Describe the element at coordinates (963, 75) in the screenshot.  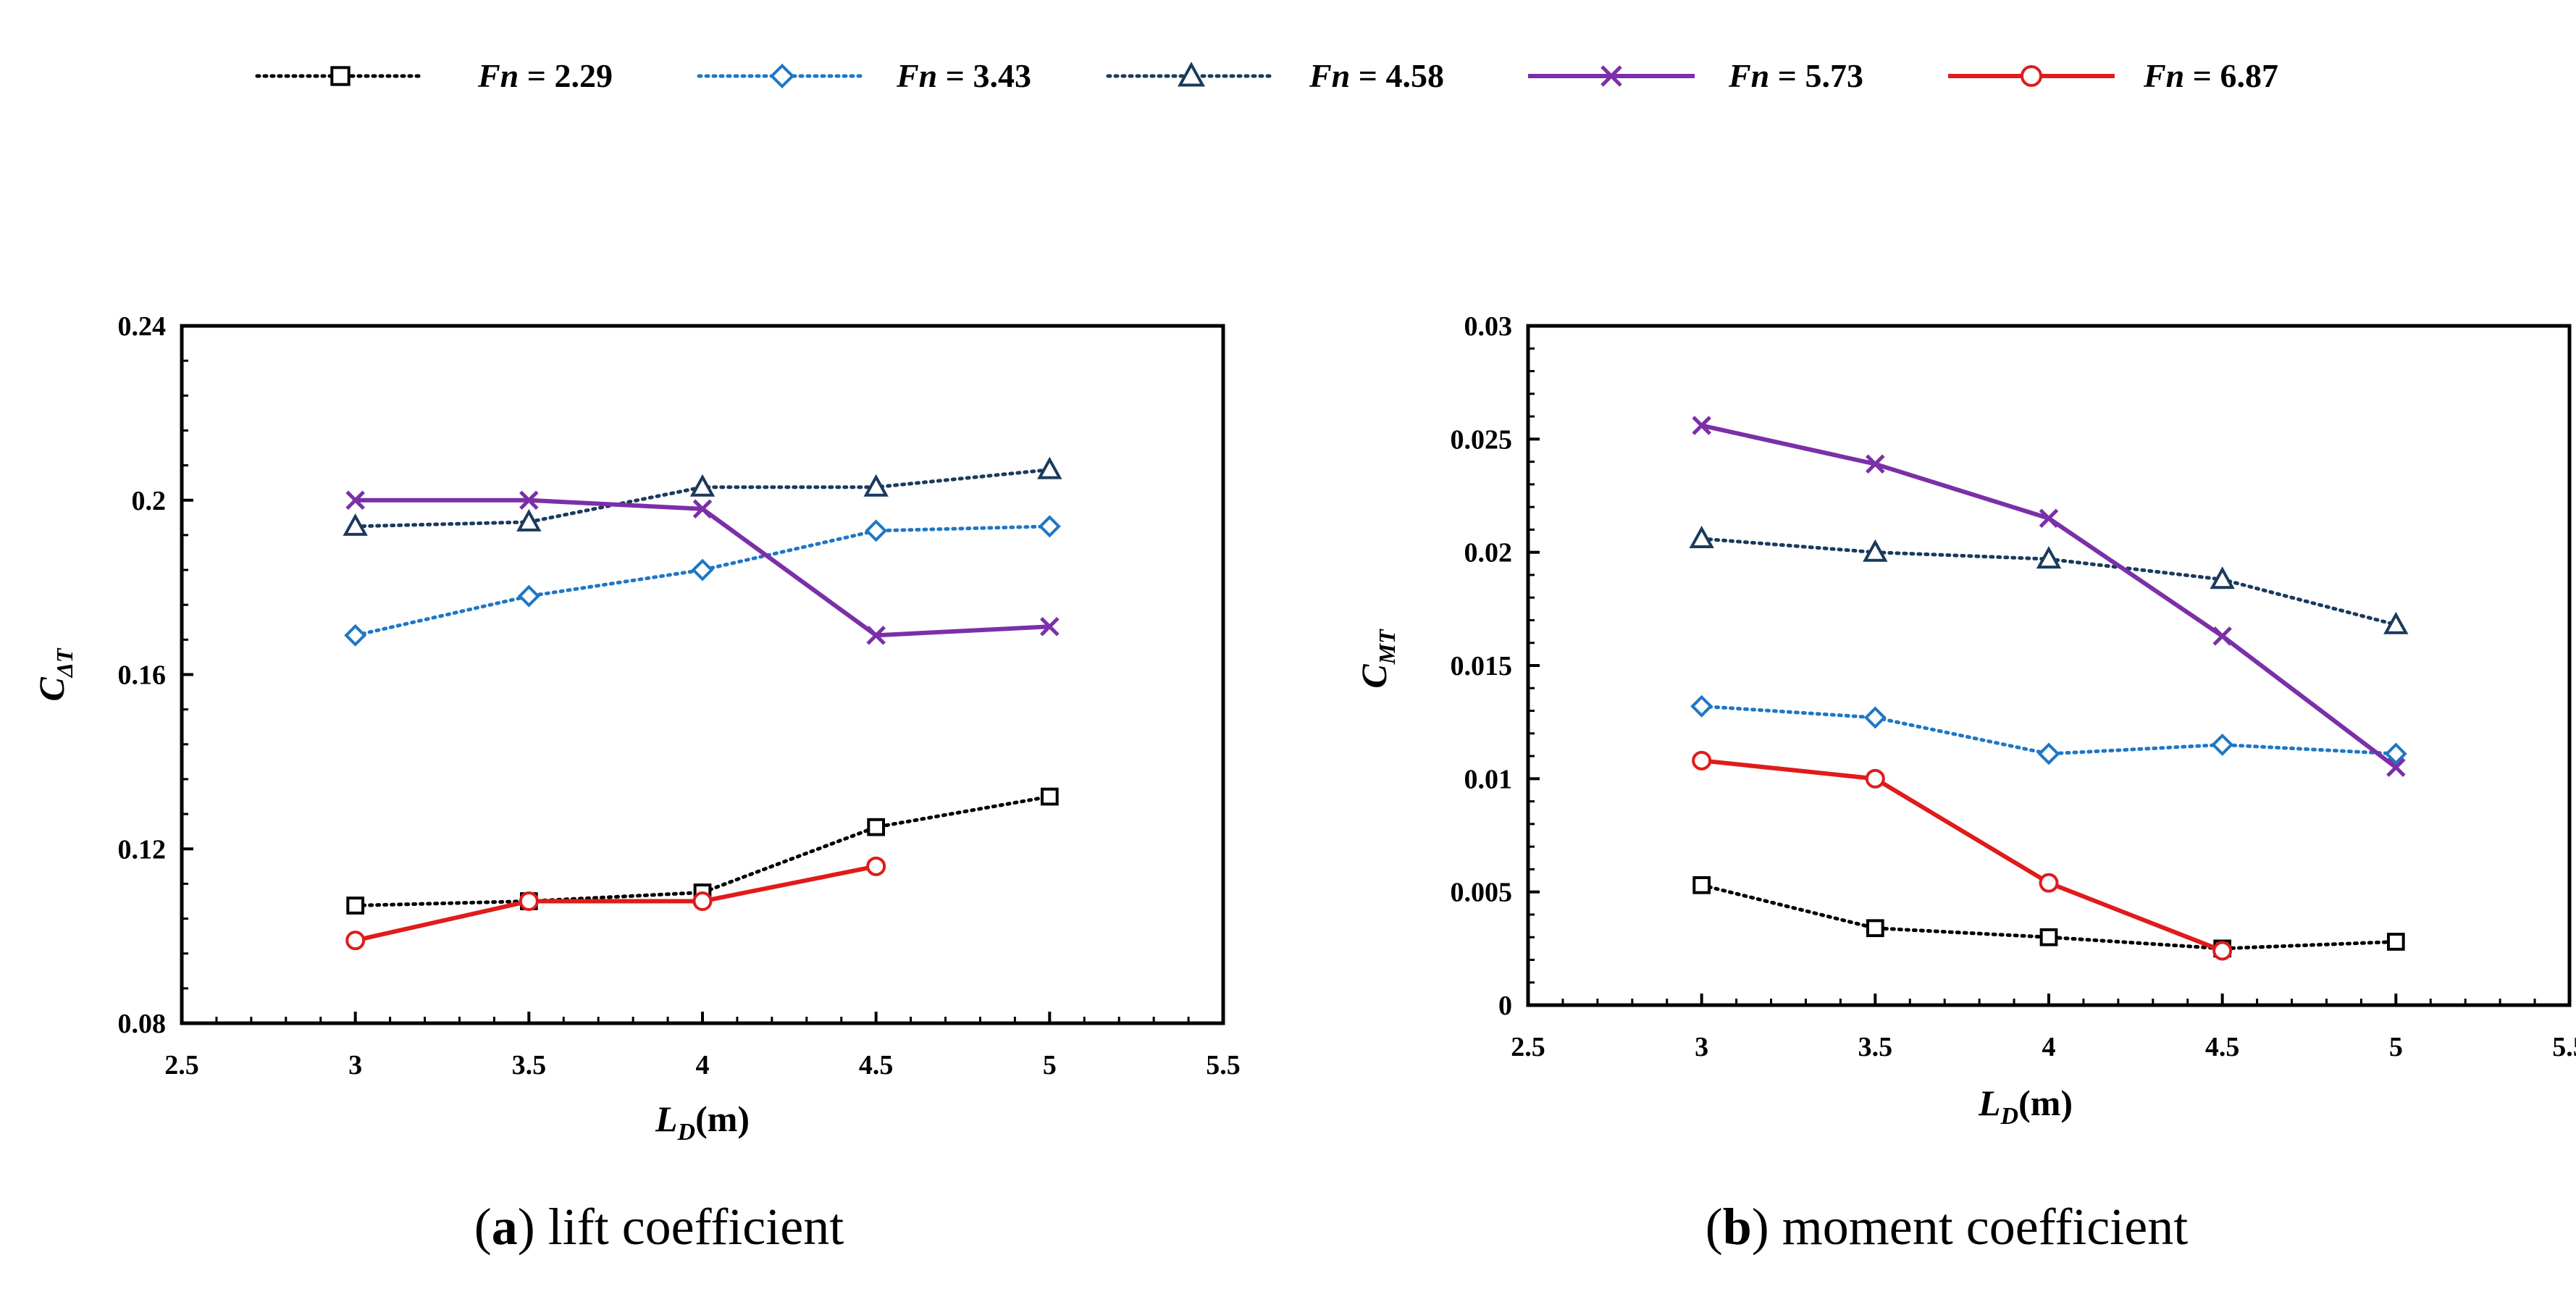
I see `legend-label-1: Fn = 3.43` at that location.